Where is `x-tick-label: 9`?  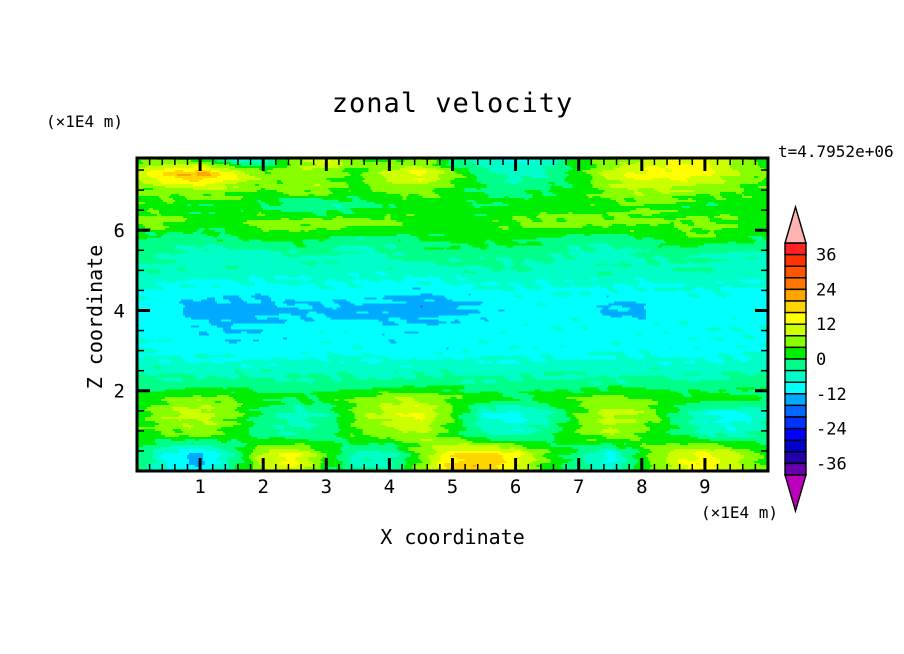
x-tick-label: 9 is located at coordinates (704, 487).